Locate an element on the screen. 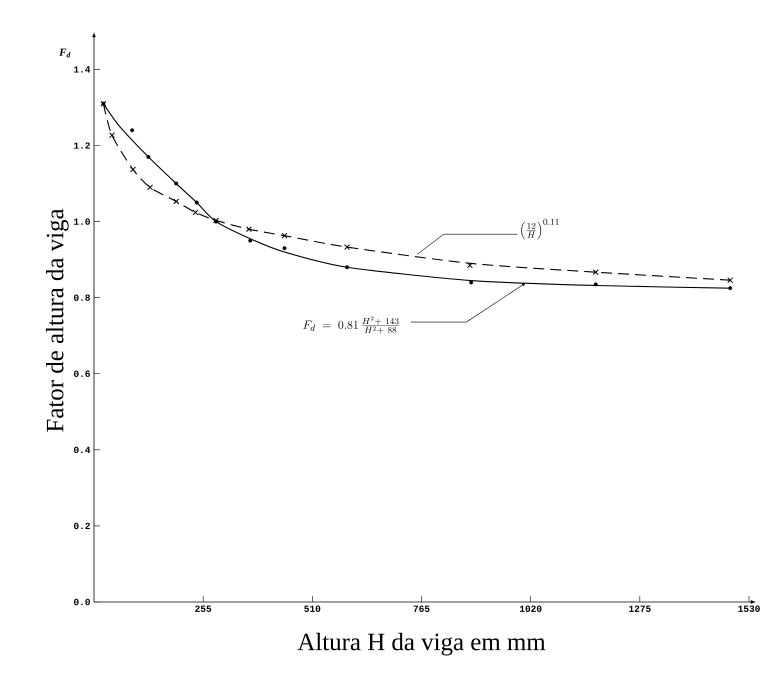  y-tick-label: 1.0 is located at coordinates (82, 221).